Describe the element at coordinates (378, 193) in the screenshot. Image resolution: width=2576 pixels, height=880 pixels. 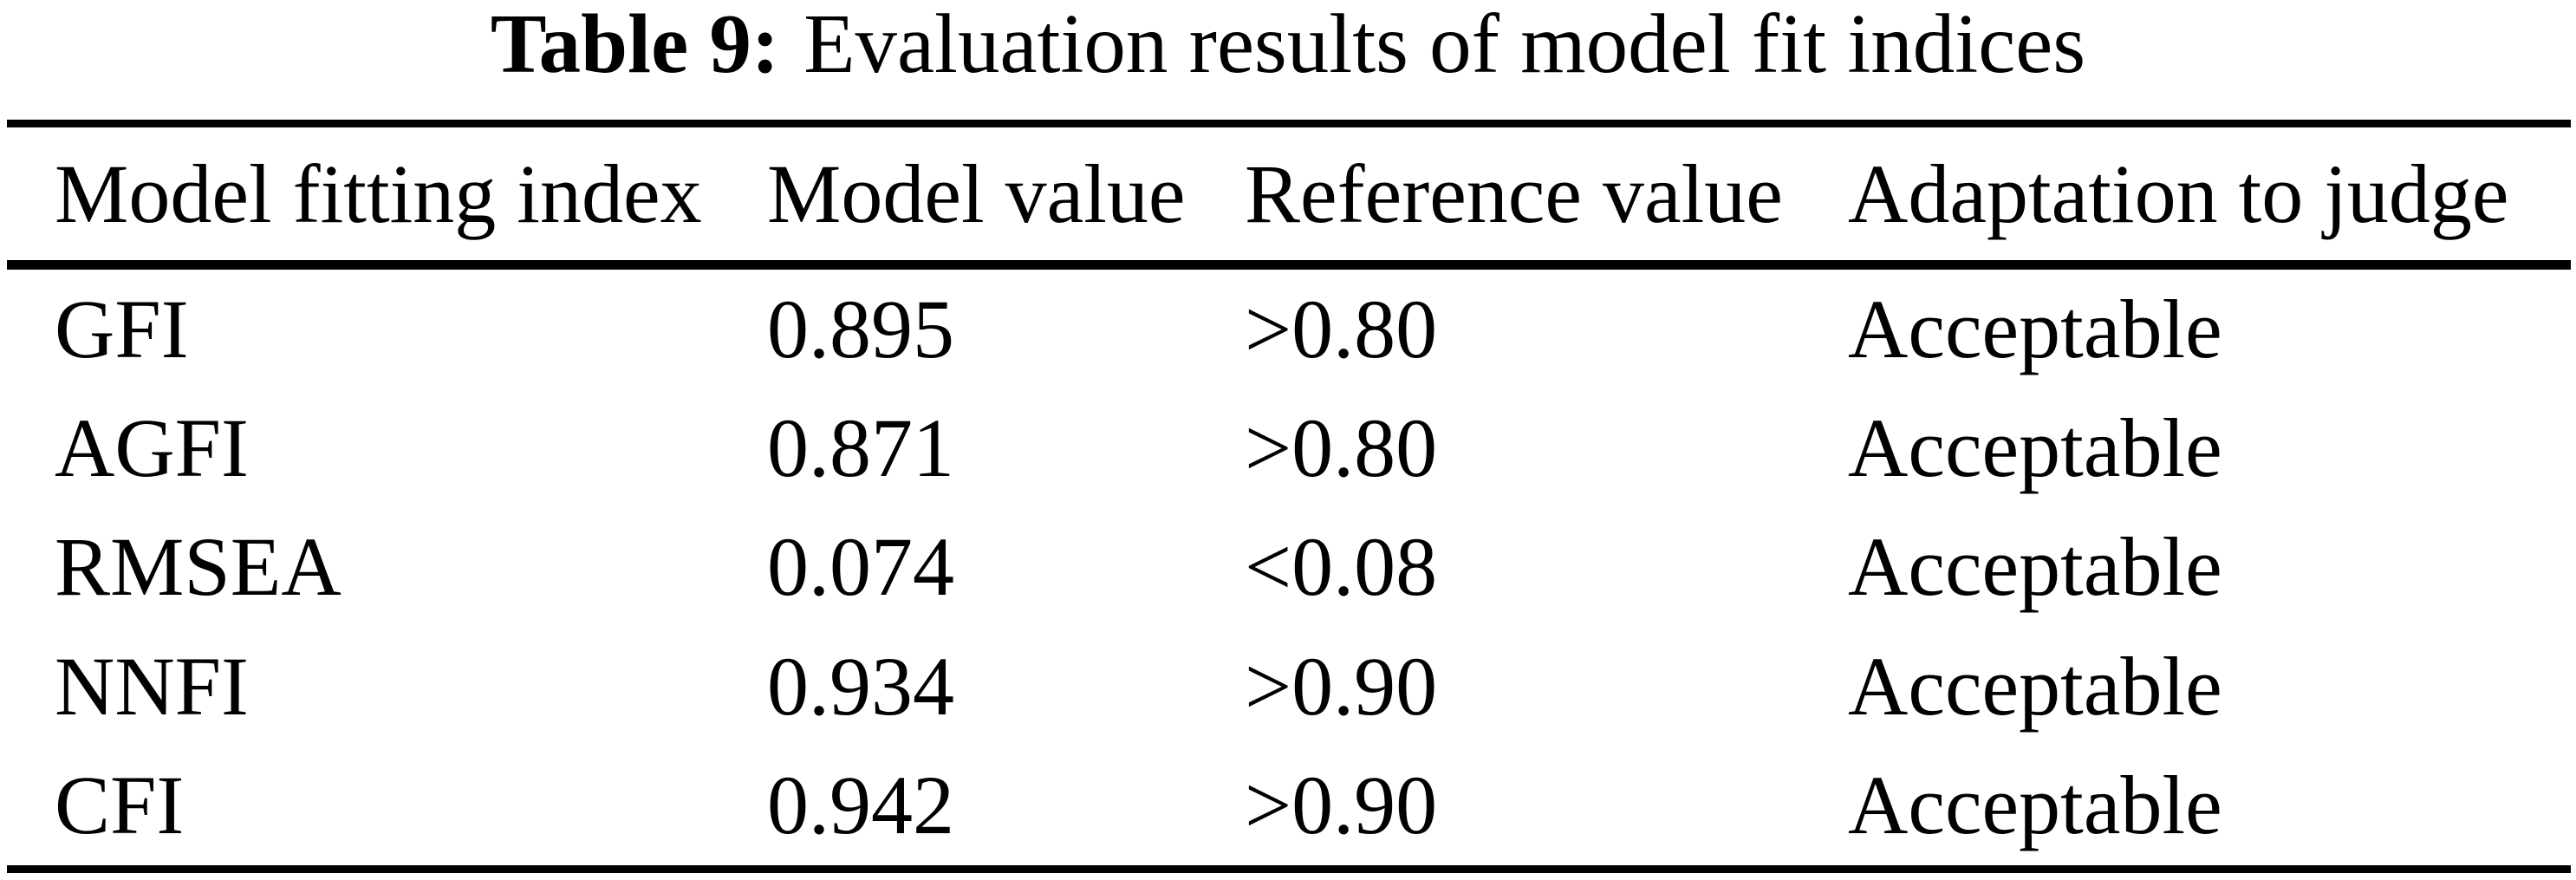
I see `column-header-model-fitting-index: Model fitting index` at that location.